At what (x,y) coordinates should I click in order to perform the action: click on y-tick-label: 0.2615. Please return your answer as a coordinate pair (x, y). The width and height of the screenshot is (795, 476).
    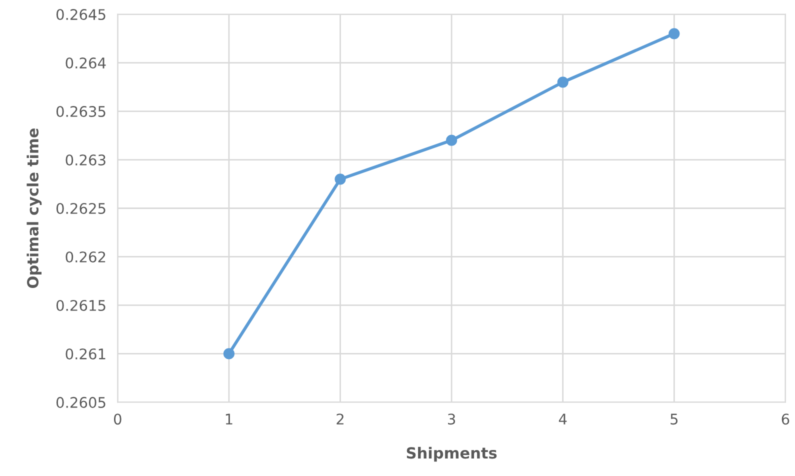
    Looking at the image, I should click on (81, 305).